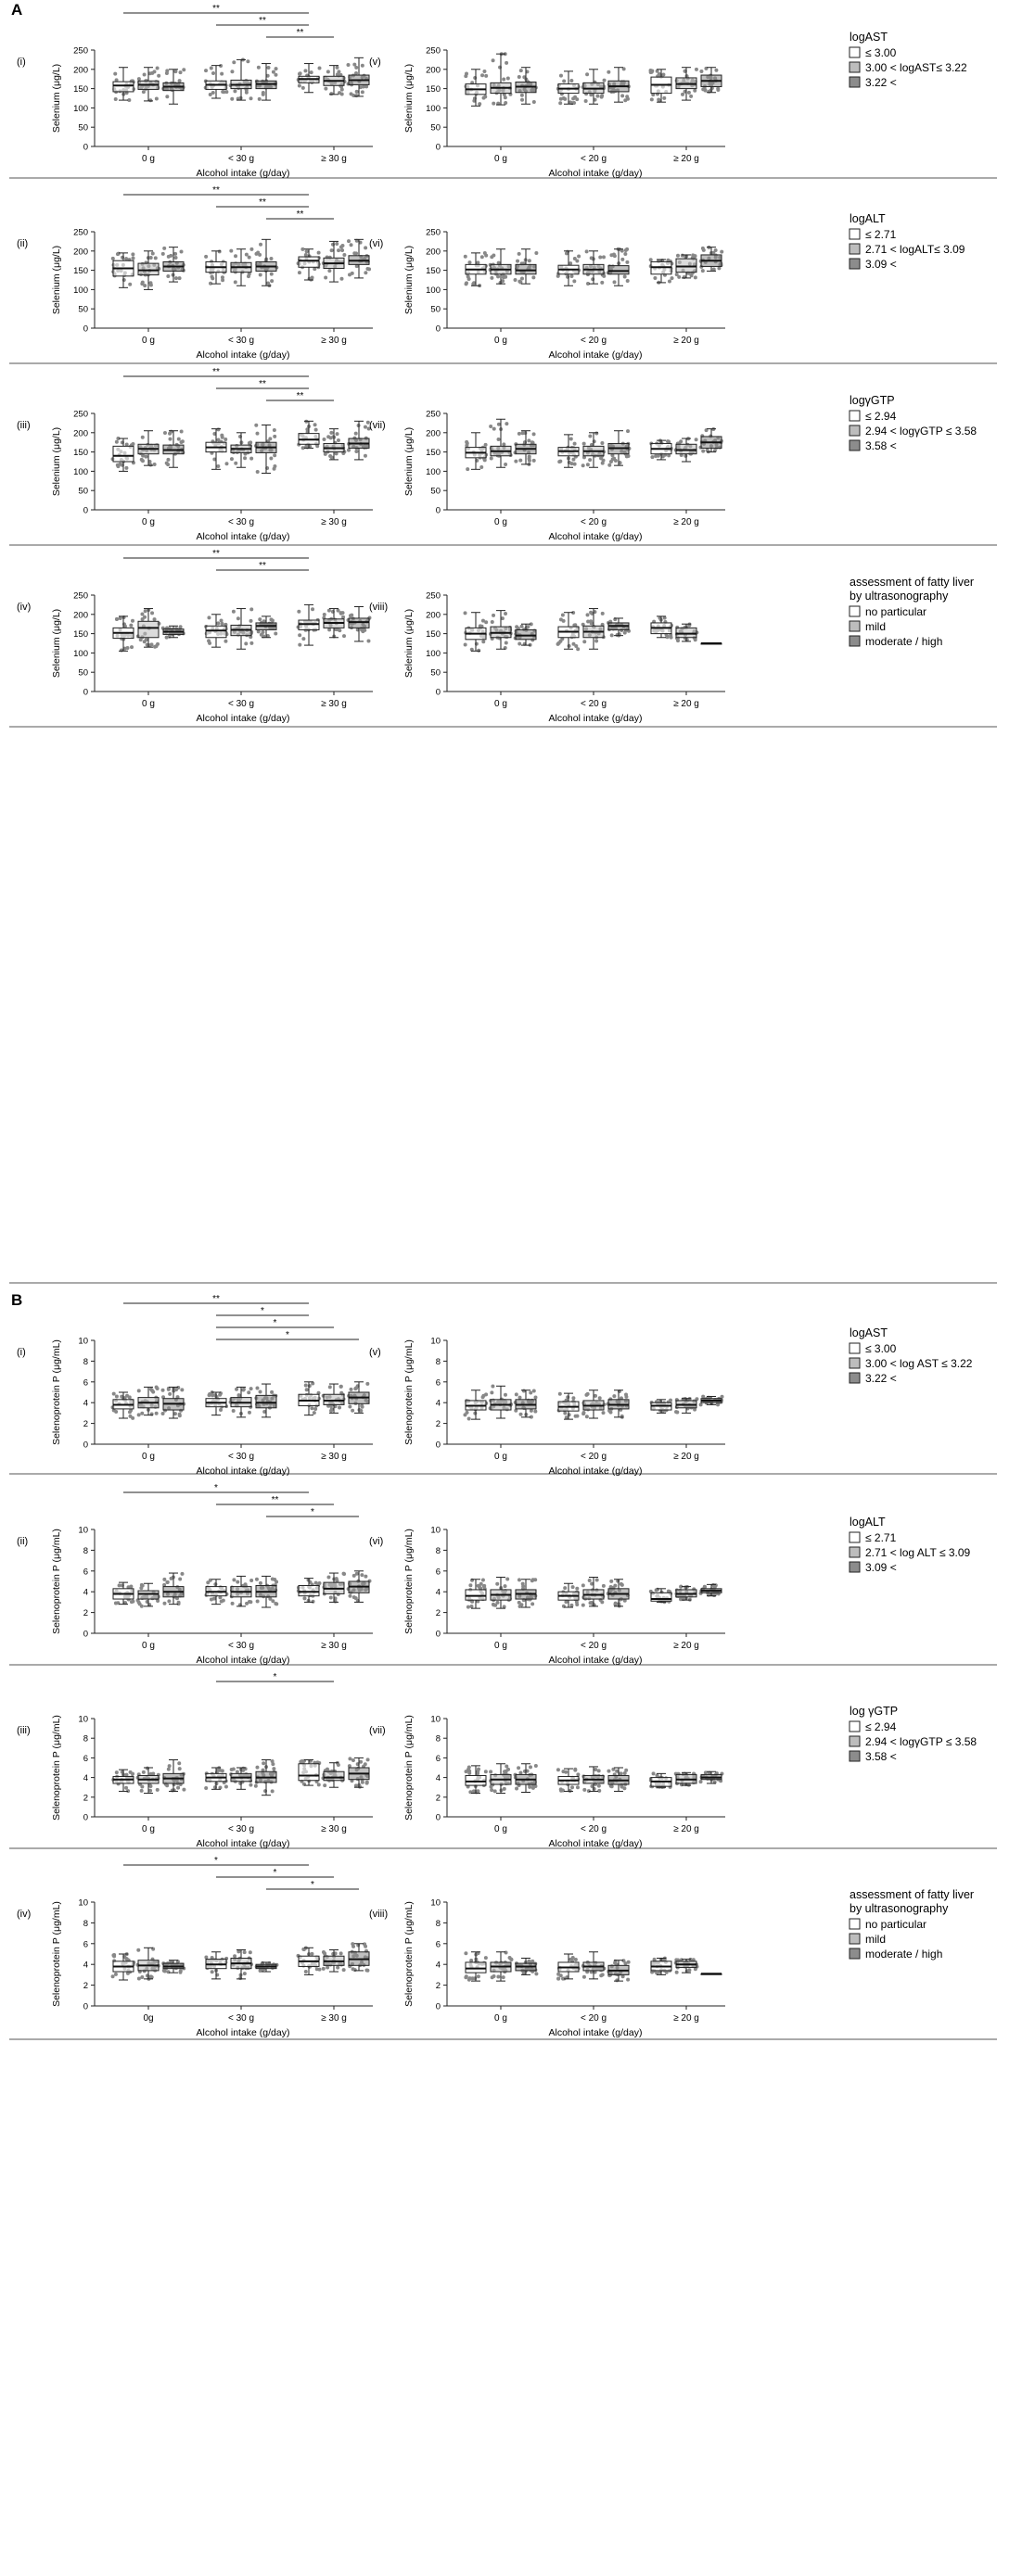 This screenshot has height=2576, width=1022. Describe the element at coordinates (881, 1378) in the screenshot. I see `legend-item: 3.22 <` at that location.